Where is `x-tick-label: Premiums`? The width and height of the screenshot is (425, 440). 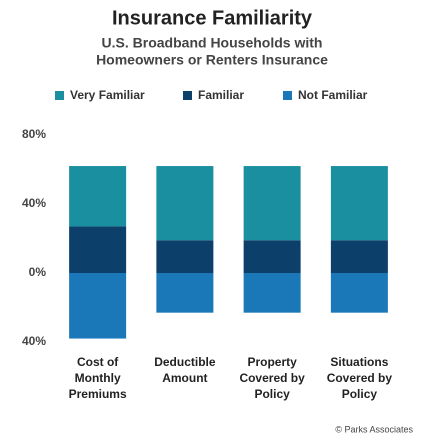 x-tick-label: Premiums is located at coordinates (98, 394).